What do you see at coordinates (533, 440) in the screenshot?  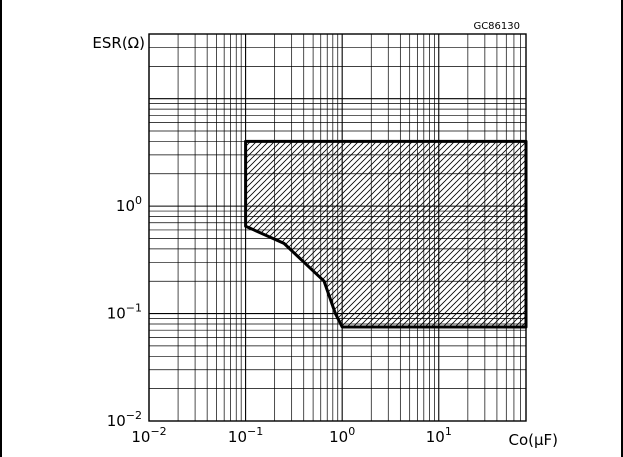 I see `x-axis-label: Co(μF)` at bounding box center [533, 440].